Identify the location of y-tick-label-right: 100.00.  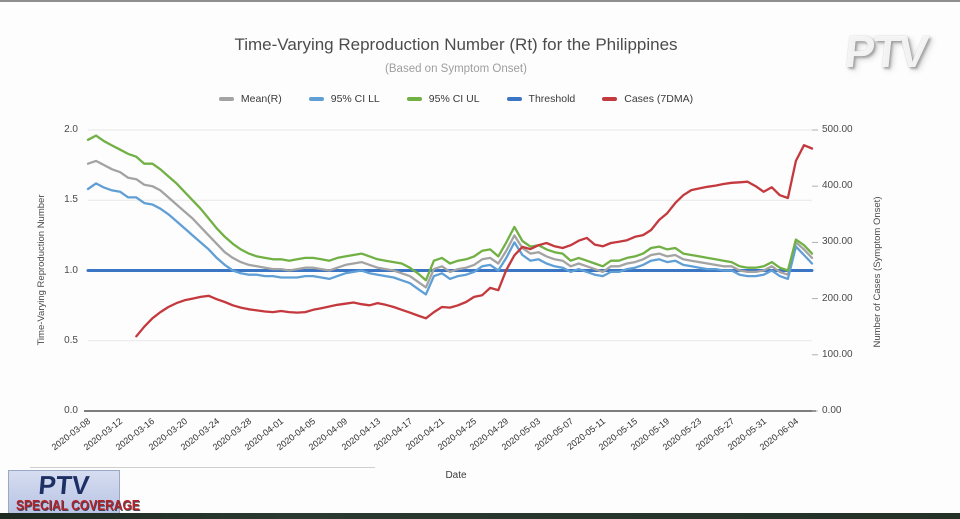
(837, 354).